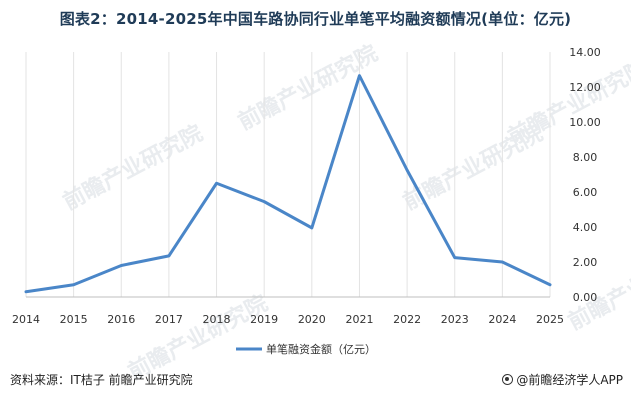  What do you see at coordinates (217, 319) in the screenshot?
I see `x-tick-label: 2018` at bounding box center [217, 319].